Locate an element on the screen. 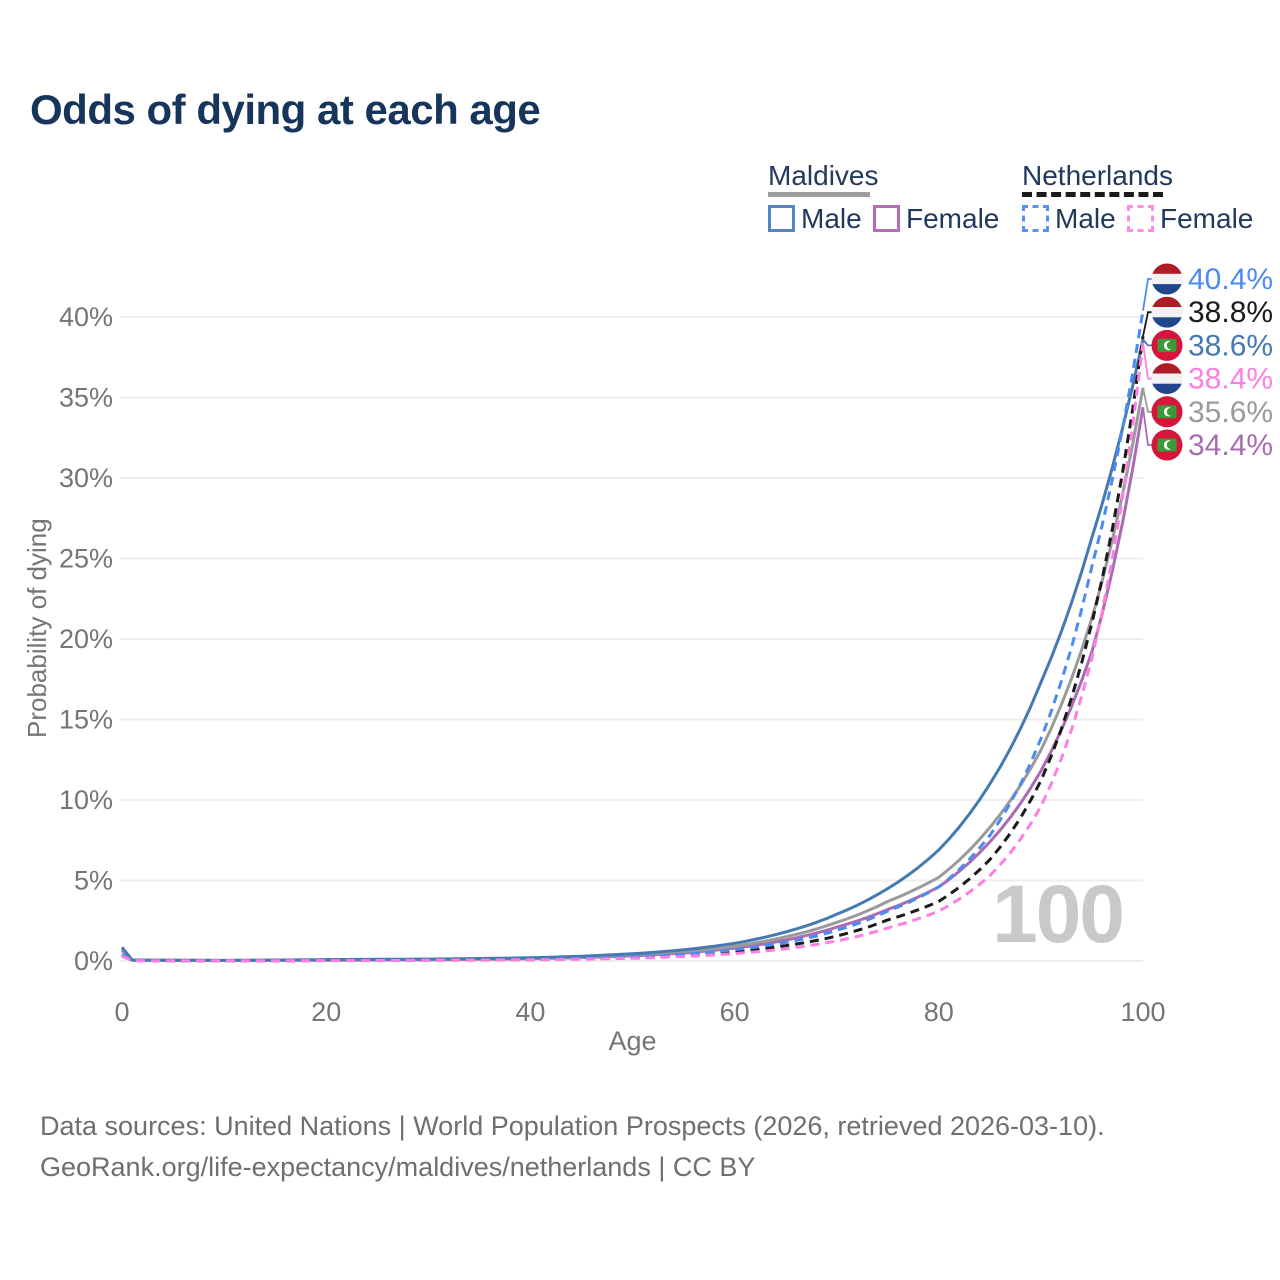 This screenshot has width=1280, height=1280. end-value-label-netherlands-both-sexes: 38.8% is located at coordinates (1230, 312).